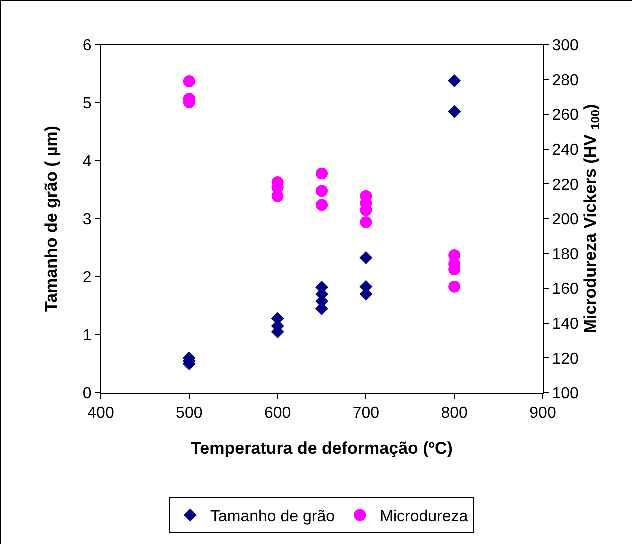  Describe the element at coordinates (565, 185) in the screenshot. I see `y2-tick-label: 220` at that location.